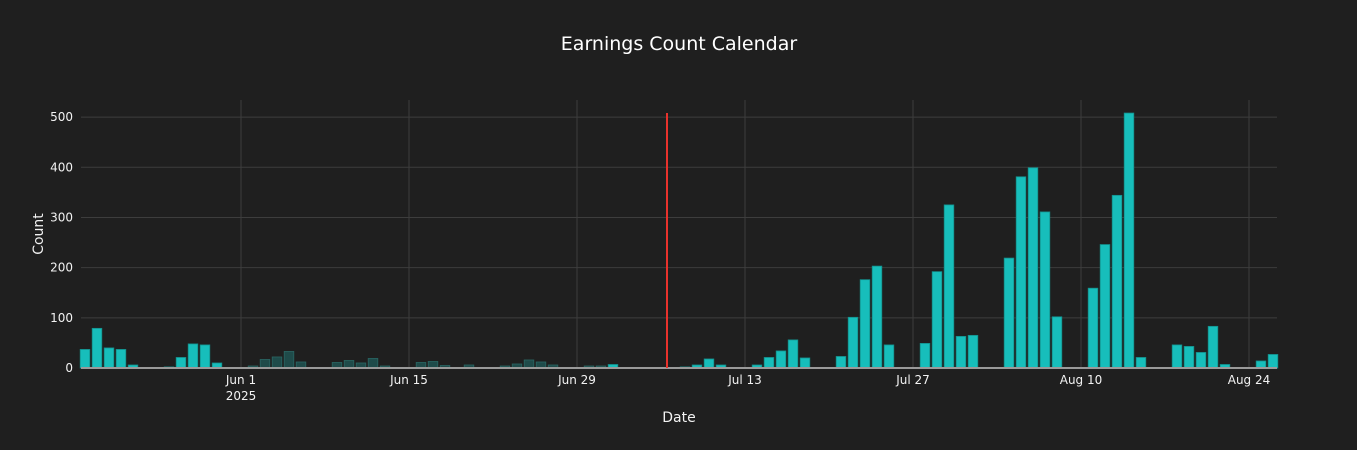 The image size is (1357, 450). Describe the element at coordinates (61, 268) in the screenshot. I see `y-tick-label: 200` at that location.